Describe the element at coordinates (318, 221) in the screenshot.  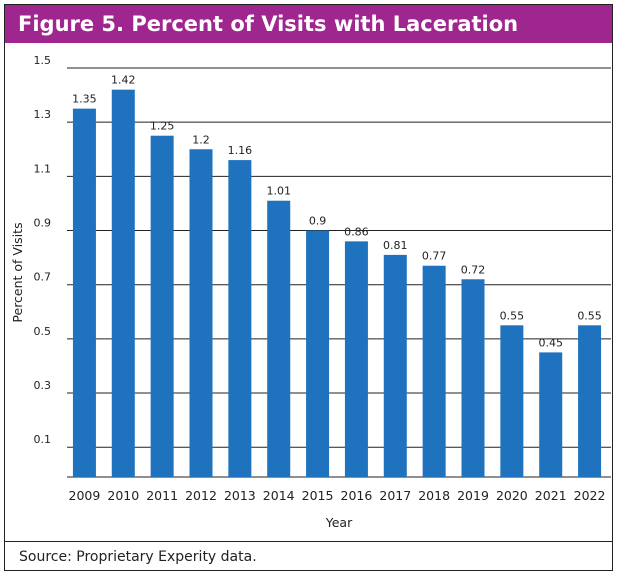
I see `bar-value-label: 0.9` at that location.